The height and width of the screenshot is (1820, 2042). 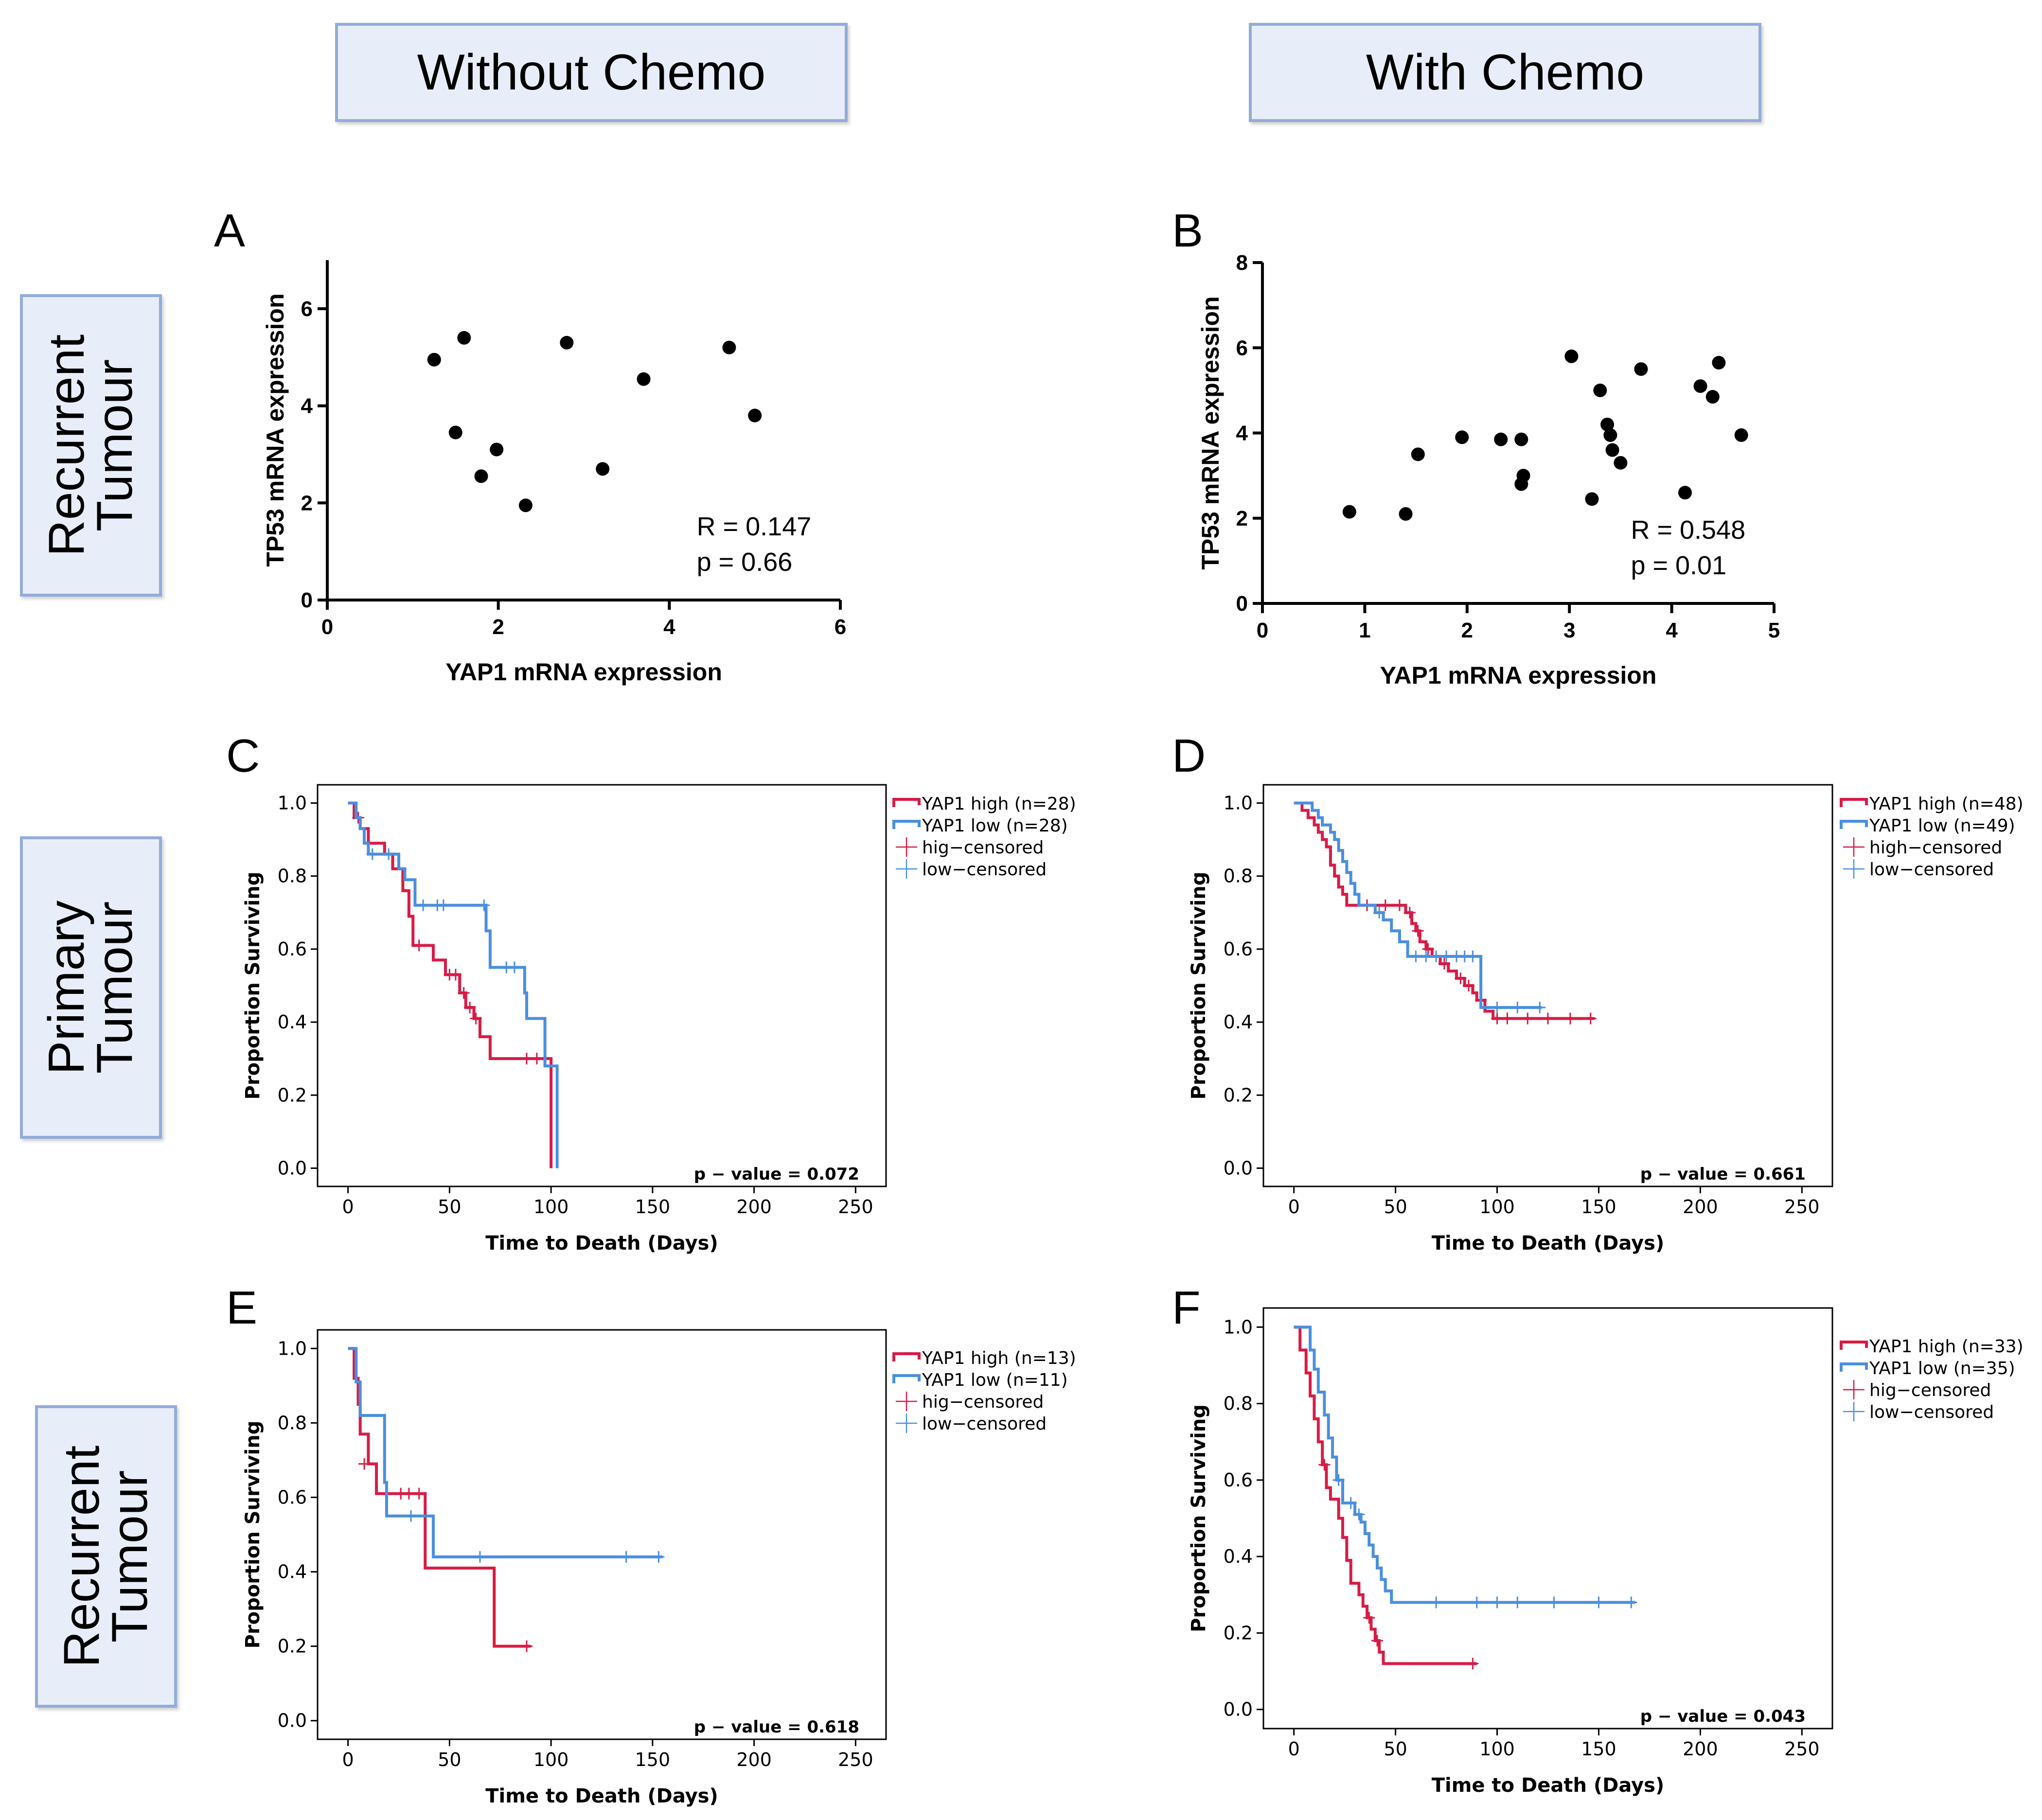 What do you see at coordinates (1467, 630) in the screenshot?
I see `x-tick-label: 2` at bounding box center [1467, 630].